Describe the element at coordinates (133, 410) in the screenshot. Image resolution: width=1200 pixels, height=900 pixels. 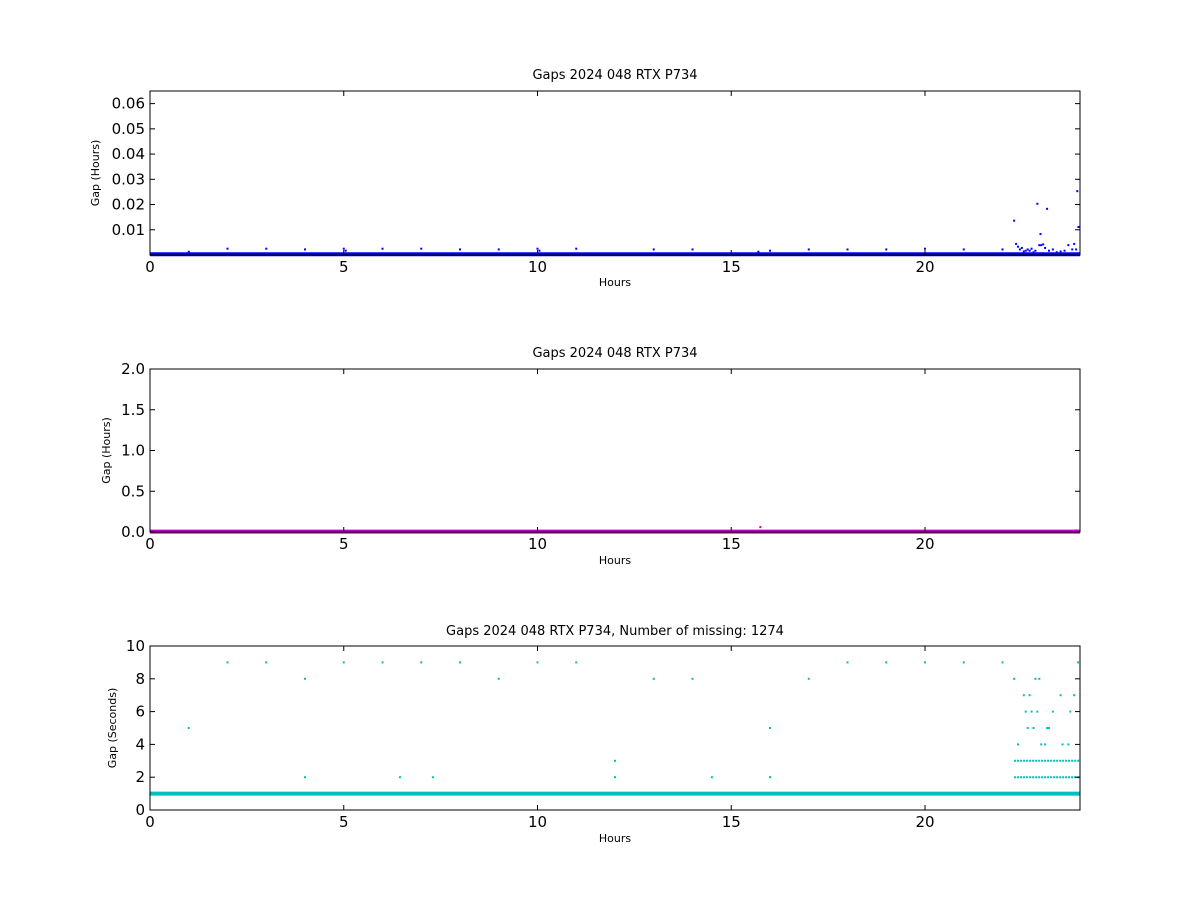
I see `y-tick-label: 1.5` at that location.